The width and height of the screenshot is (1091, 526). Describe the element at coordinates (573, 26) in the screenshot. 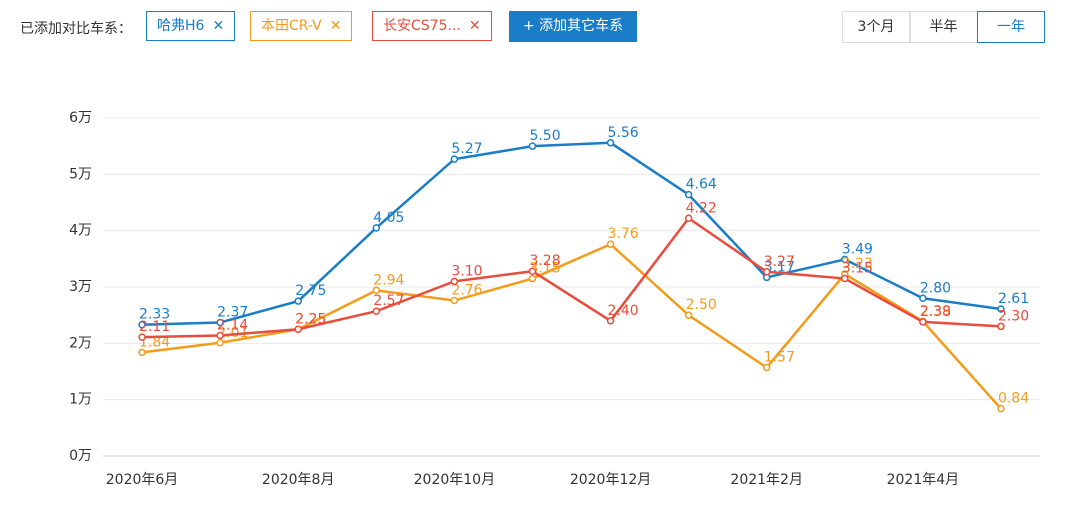

I see `add-button: + 添加其它车系` at that location.